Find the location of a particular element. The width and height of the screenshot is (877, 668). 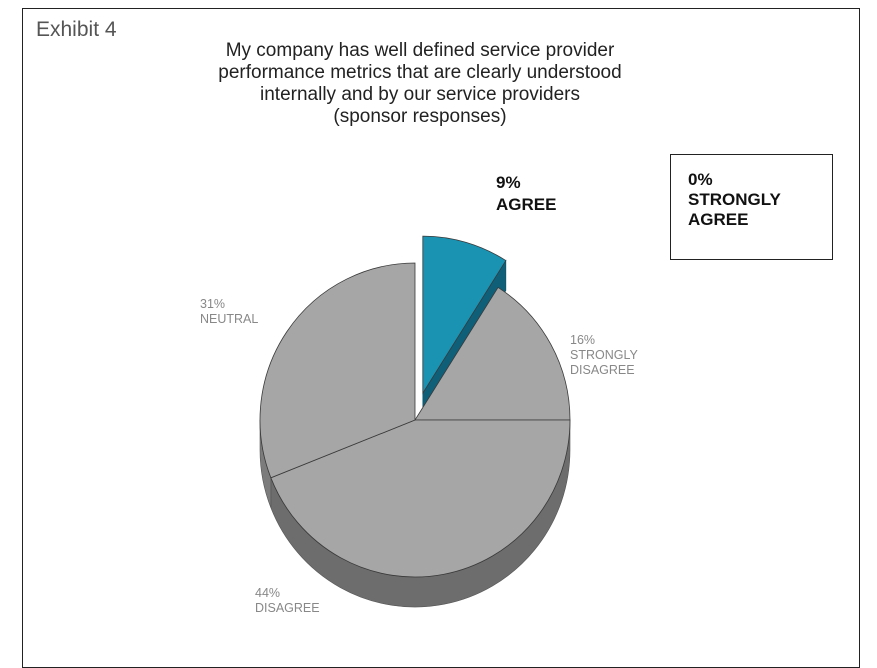

chart-title-line-4: (sponsor responses) is located at coordinates (420, 116).